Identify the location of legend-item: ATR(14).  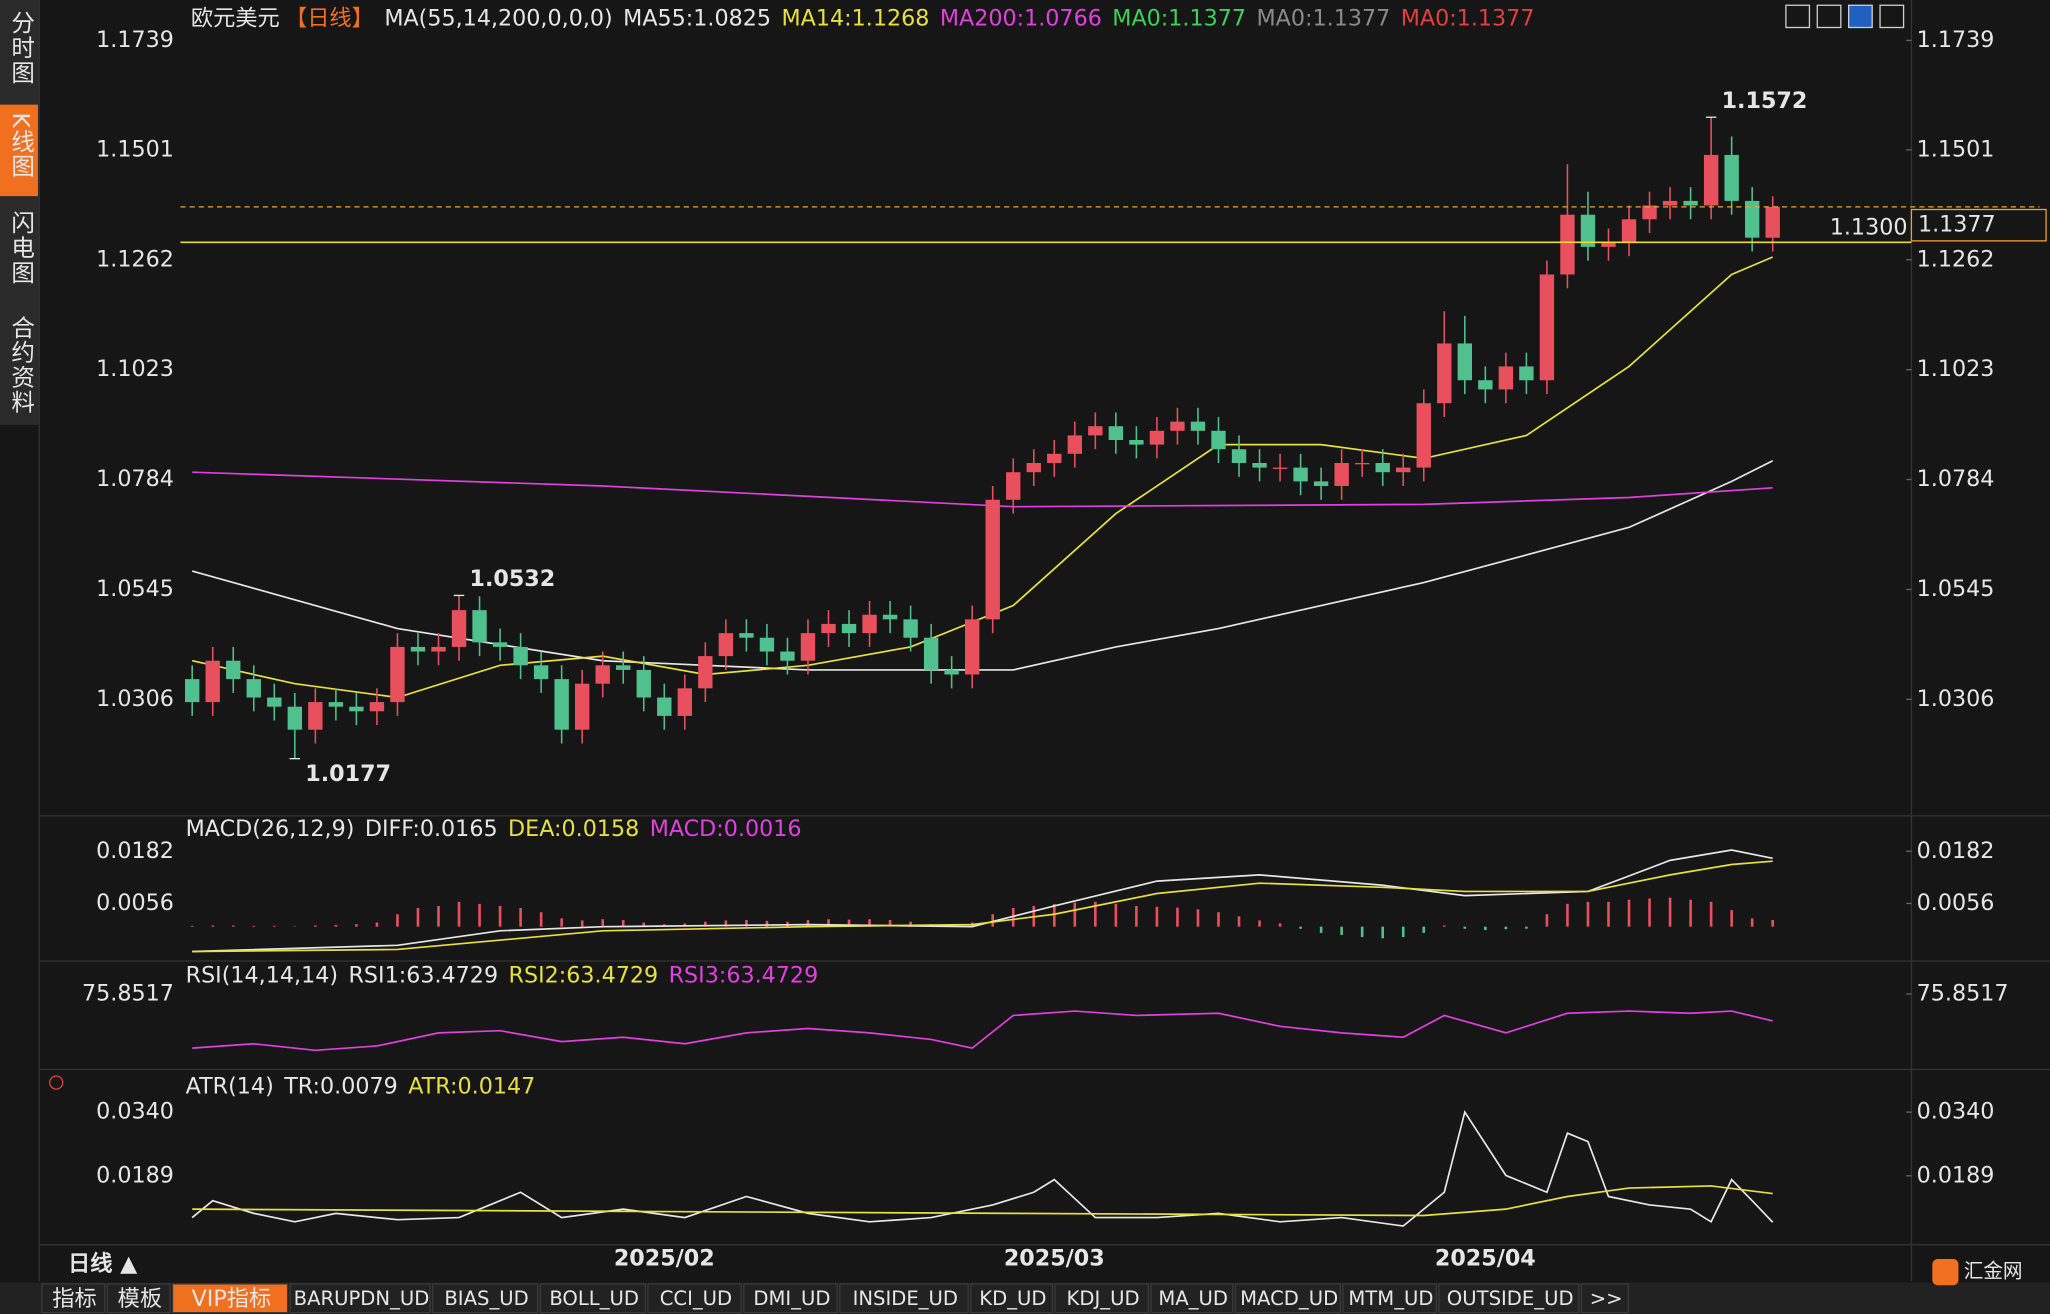
(230, 1086).